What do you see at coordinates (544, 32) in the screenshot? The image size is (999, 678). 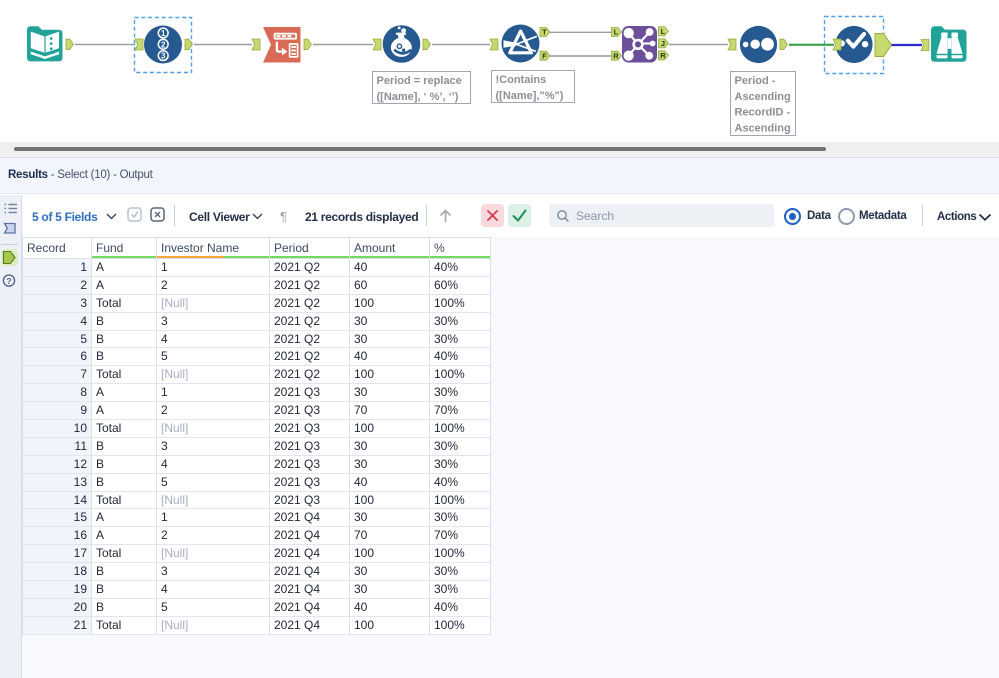 I see `svg-text: T` at bounding box center [544, 32].